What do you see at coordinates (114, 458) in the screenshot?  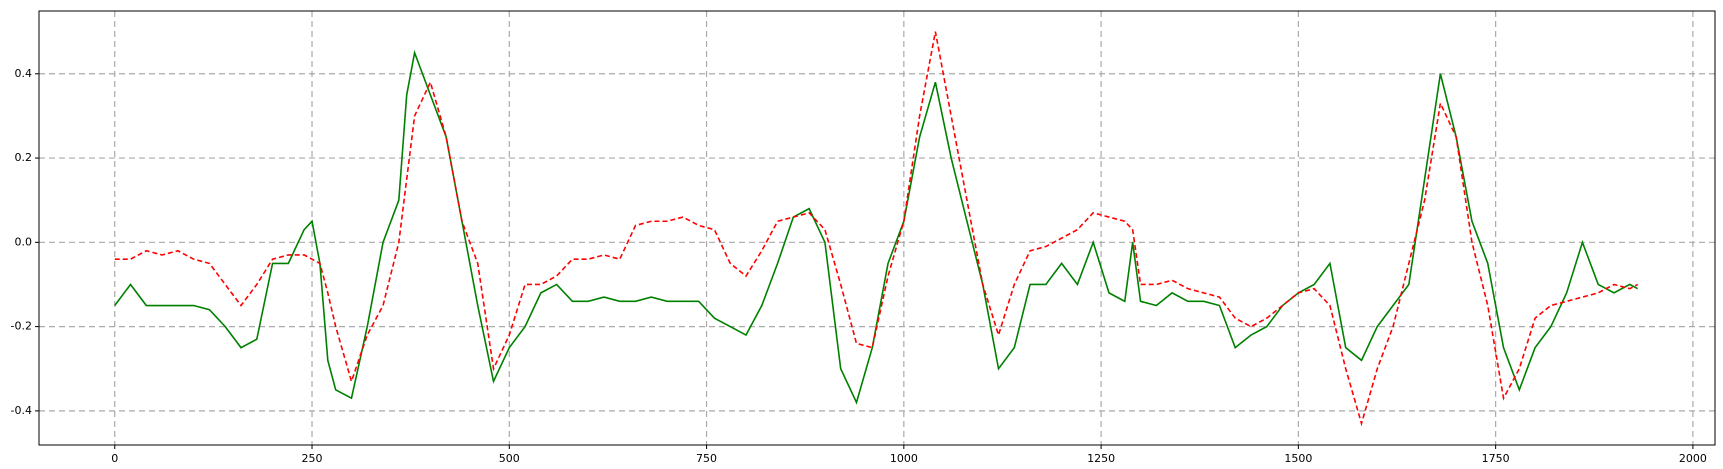 I see `x-tick-label: 0` at bounding box center [114, 458].